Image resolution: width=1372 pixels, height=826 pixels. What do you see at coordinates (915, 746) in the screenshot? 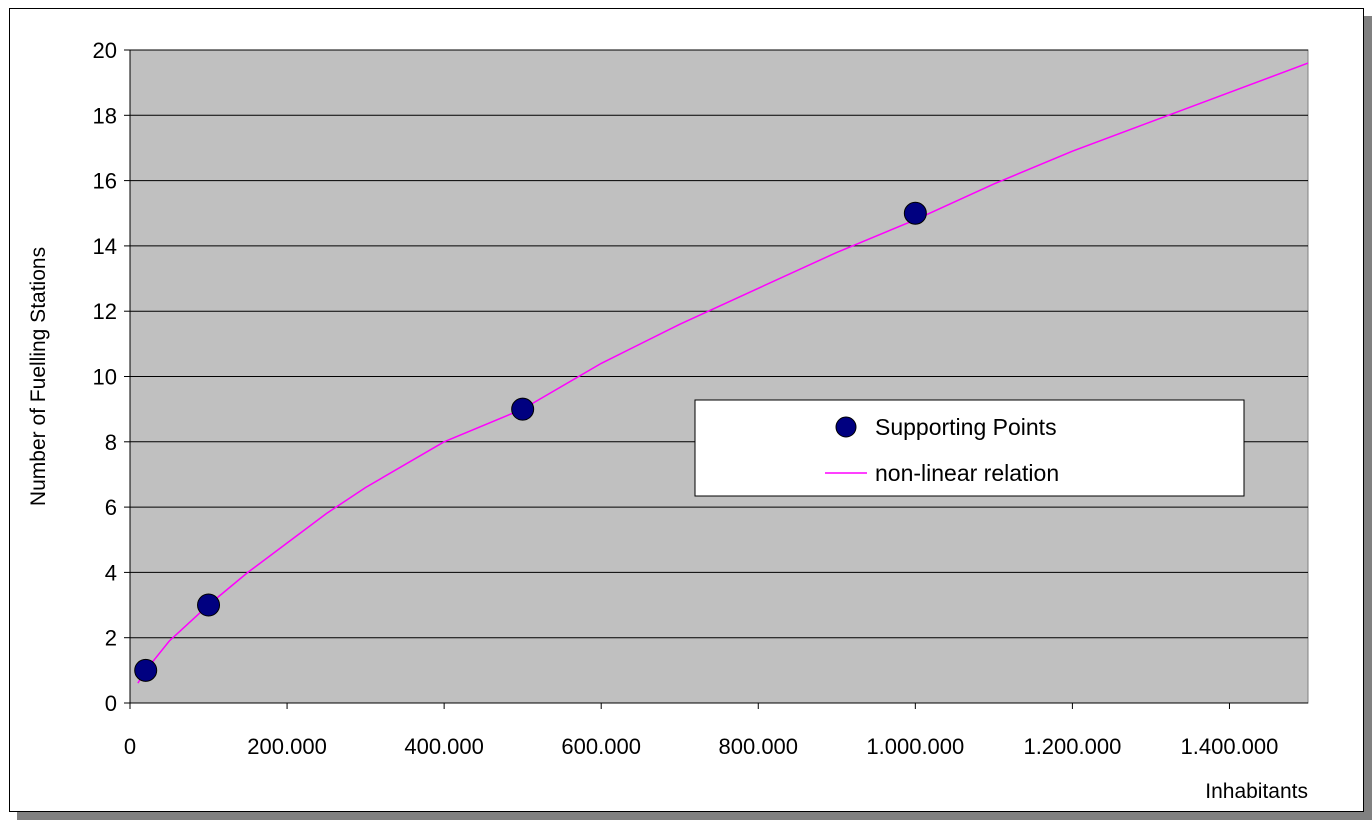
I see `x-tick-label: 1.000.000` at bounding box center [915, 746].